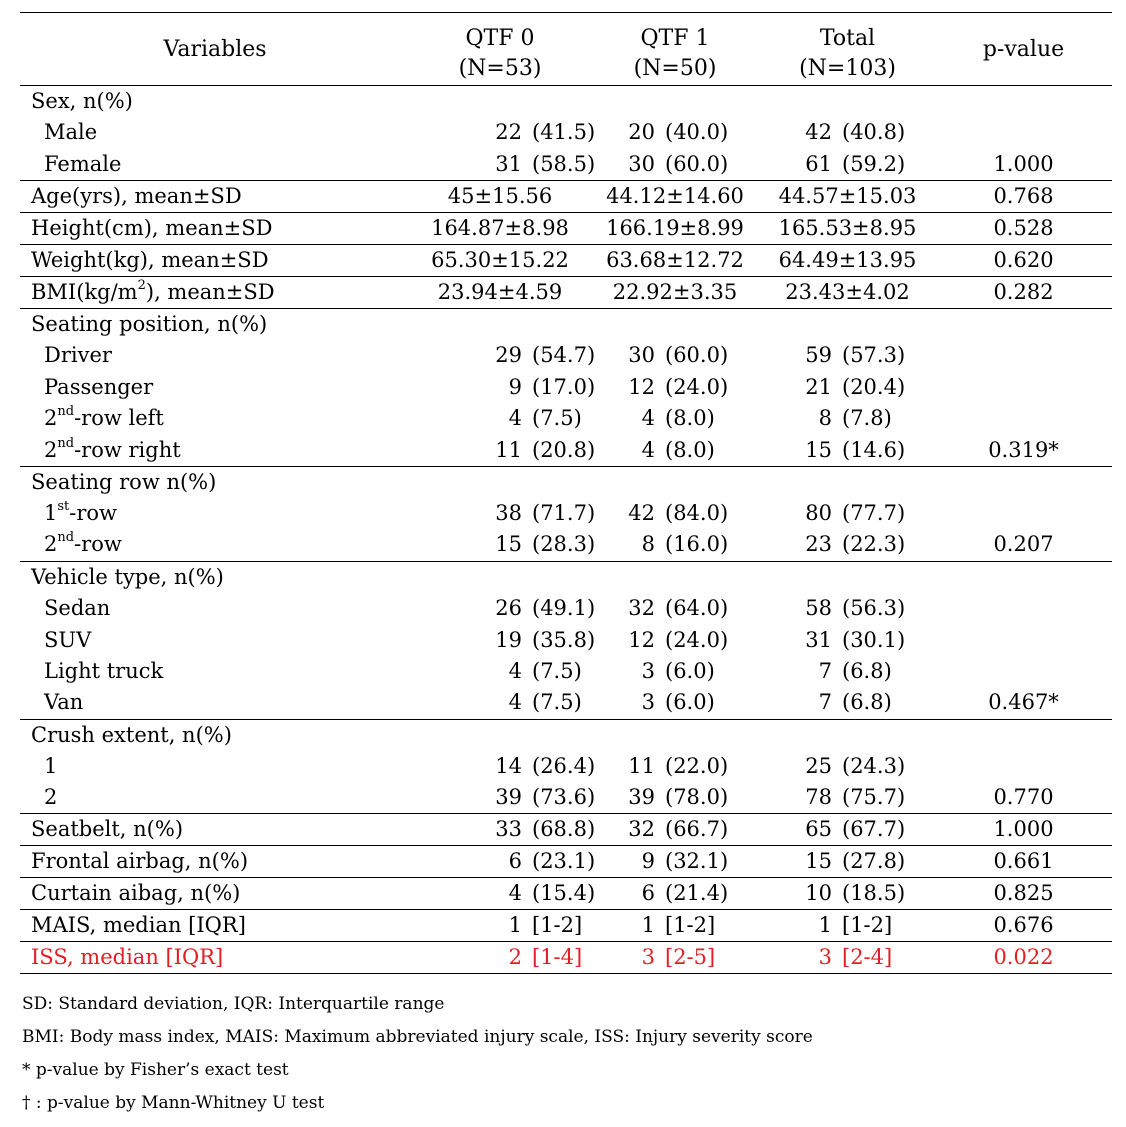 This screenshot has height=1127, width=1126. What do you see at coordinates (99, 386) in the screenshot?
I see `row-label: Passenger` at bounding box center [99, 386].